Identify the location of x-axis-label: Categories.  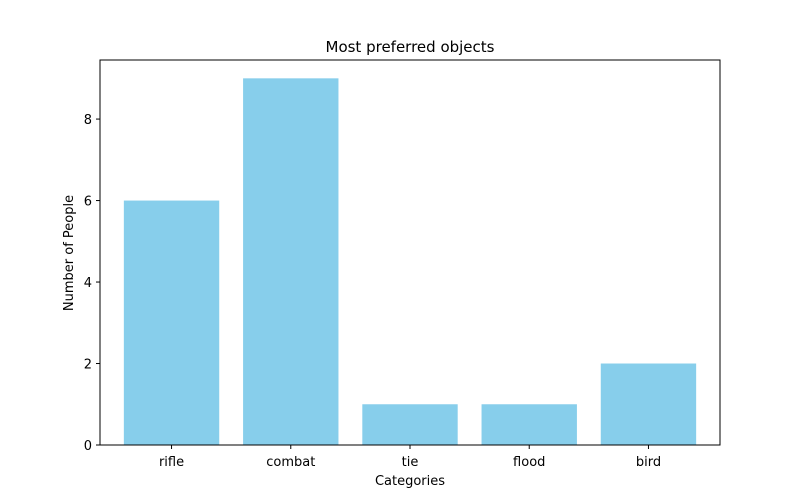
(410, 481).